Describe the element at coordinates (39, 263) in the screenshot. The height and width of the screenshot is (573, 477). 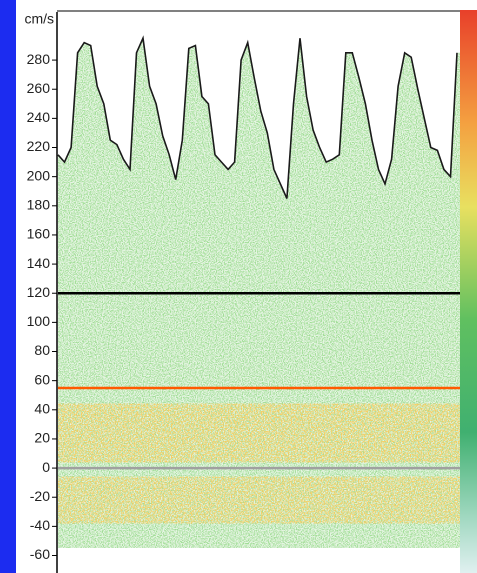
I see `y-tick-label: 140` at that location.